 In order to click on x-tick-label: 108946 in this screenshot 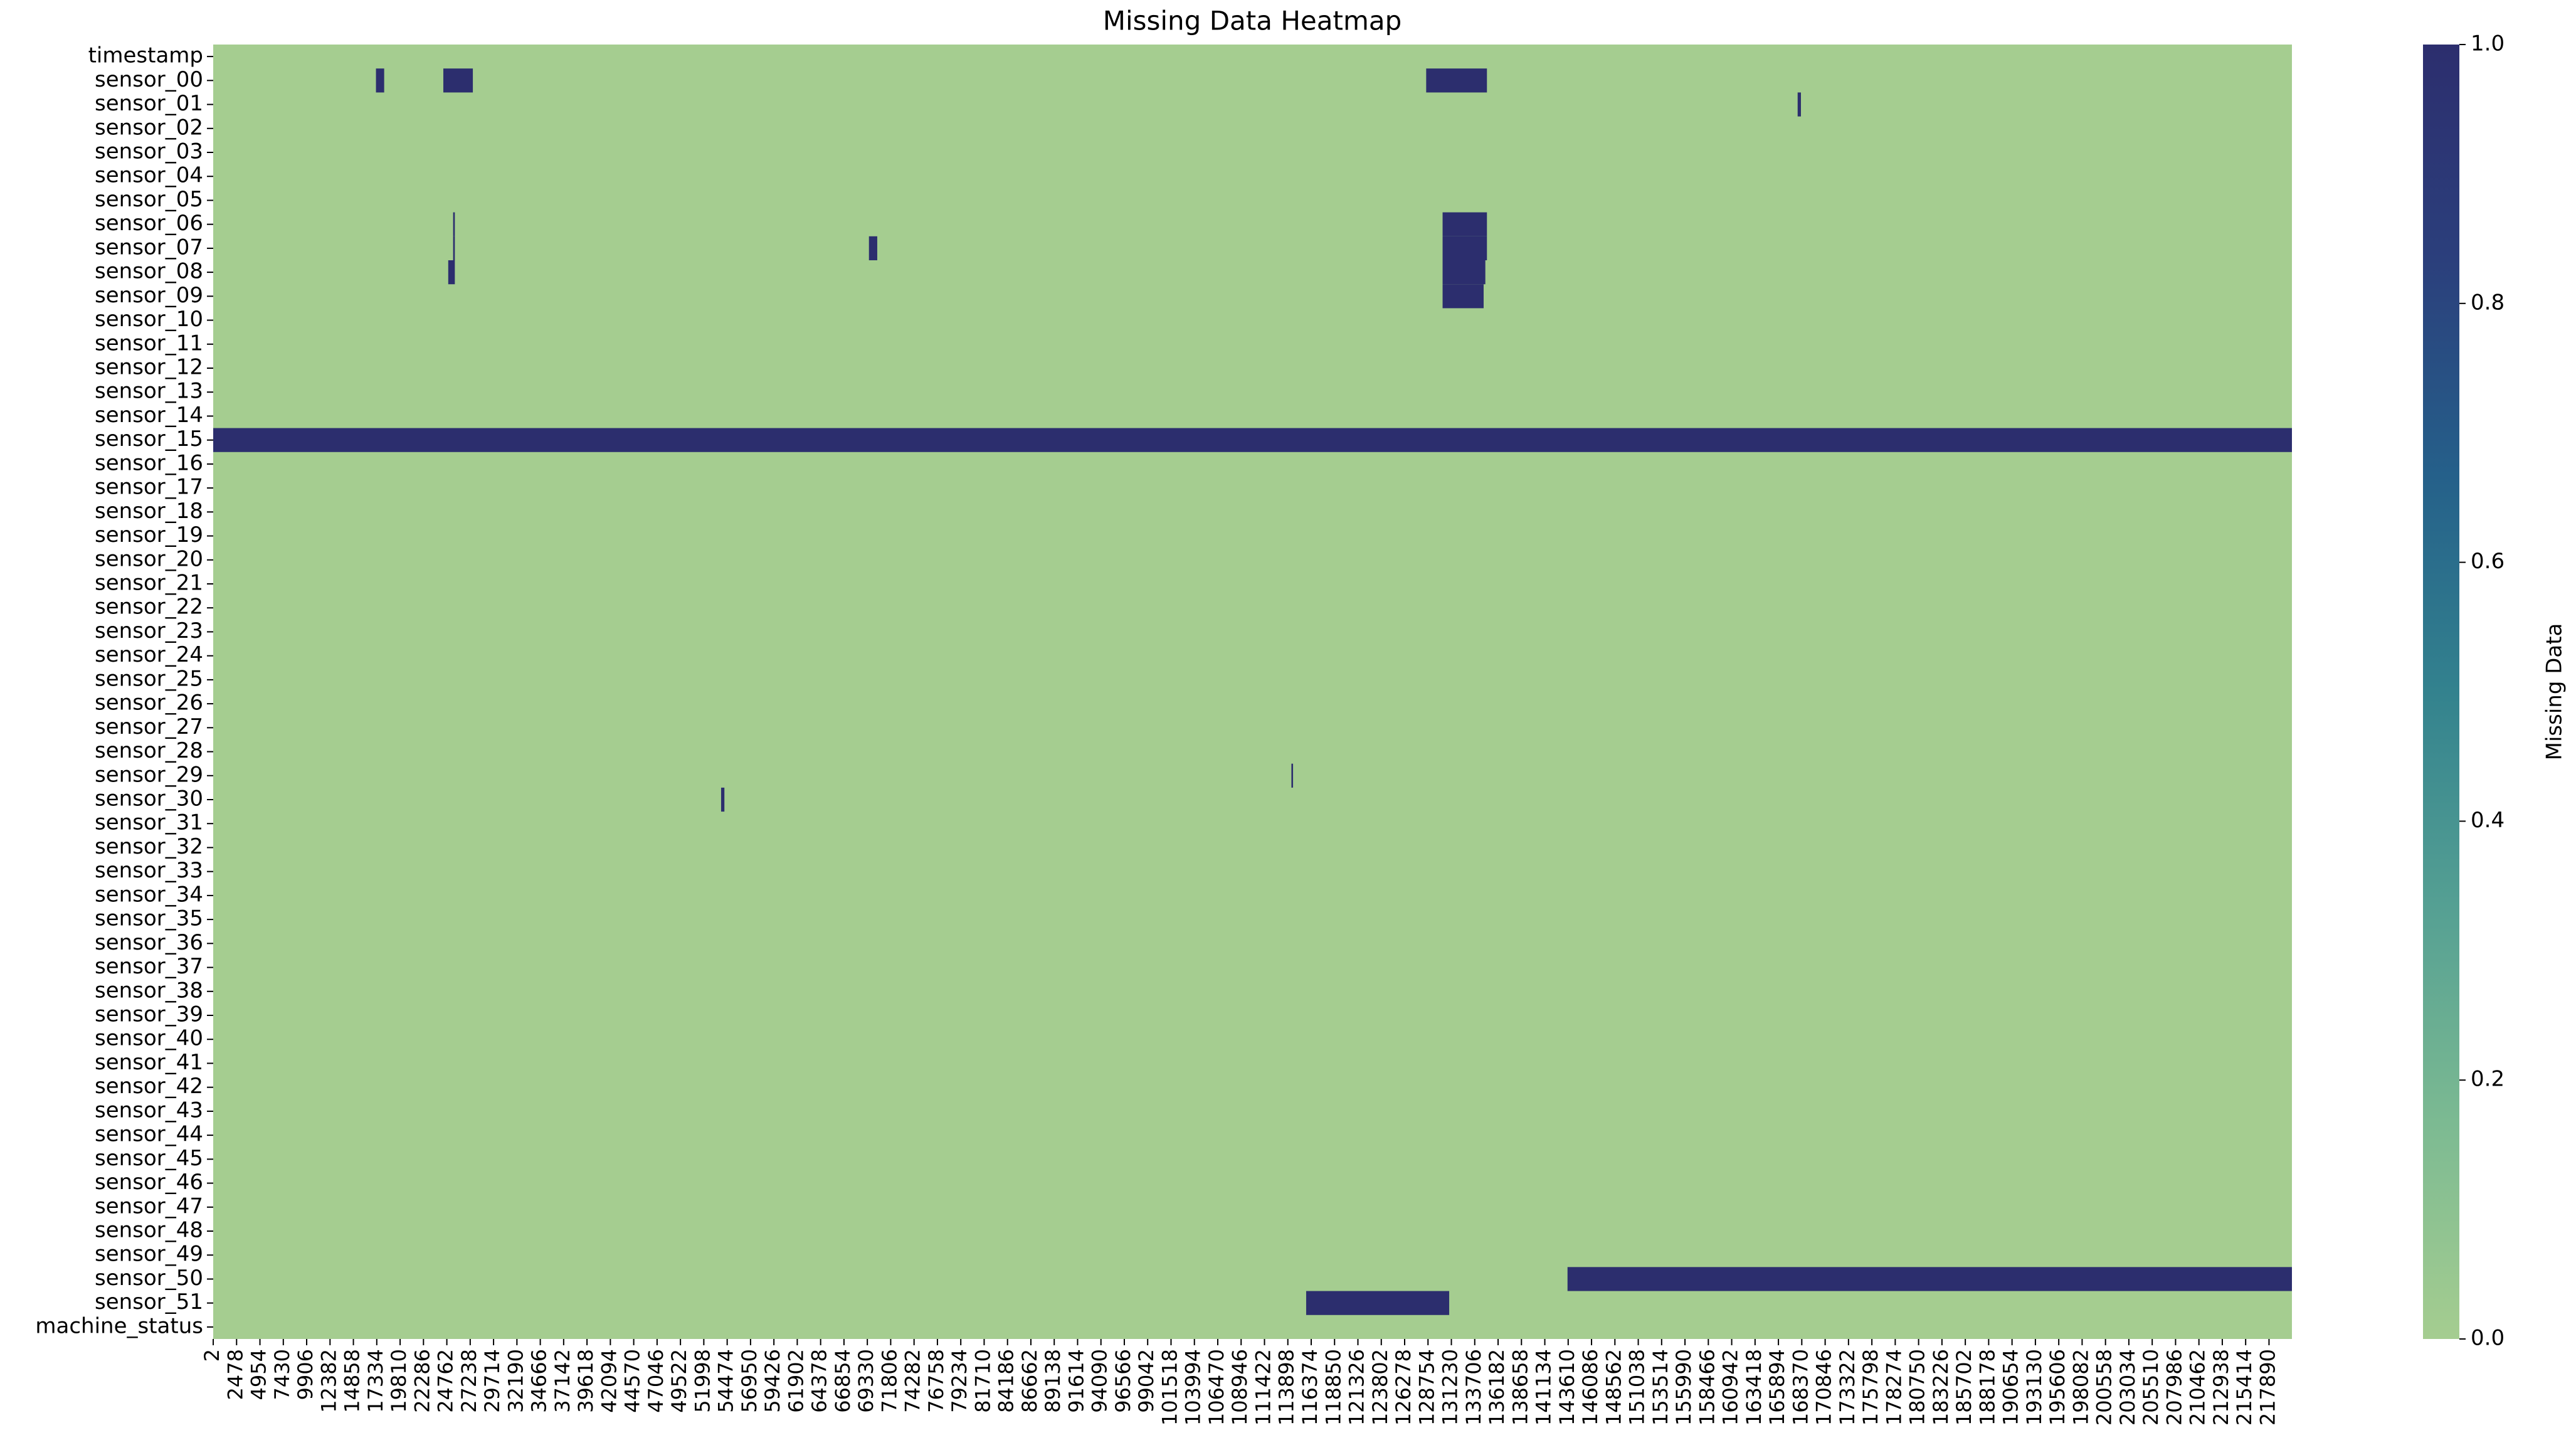, I will do `click(1240, 1388)`.